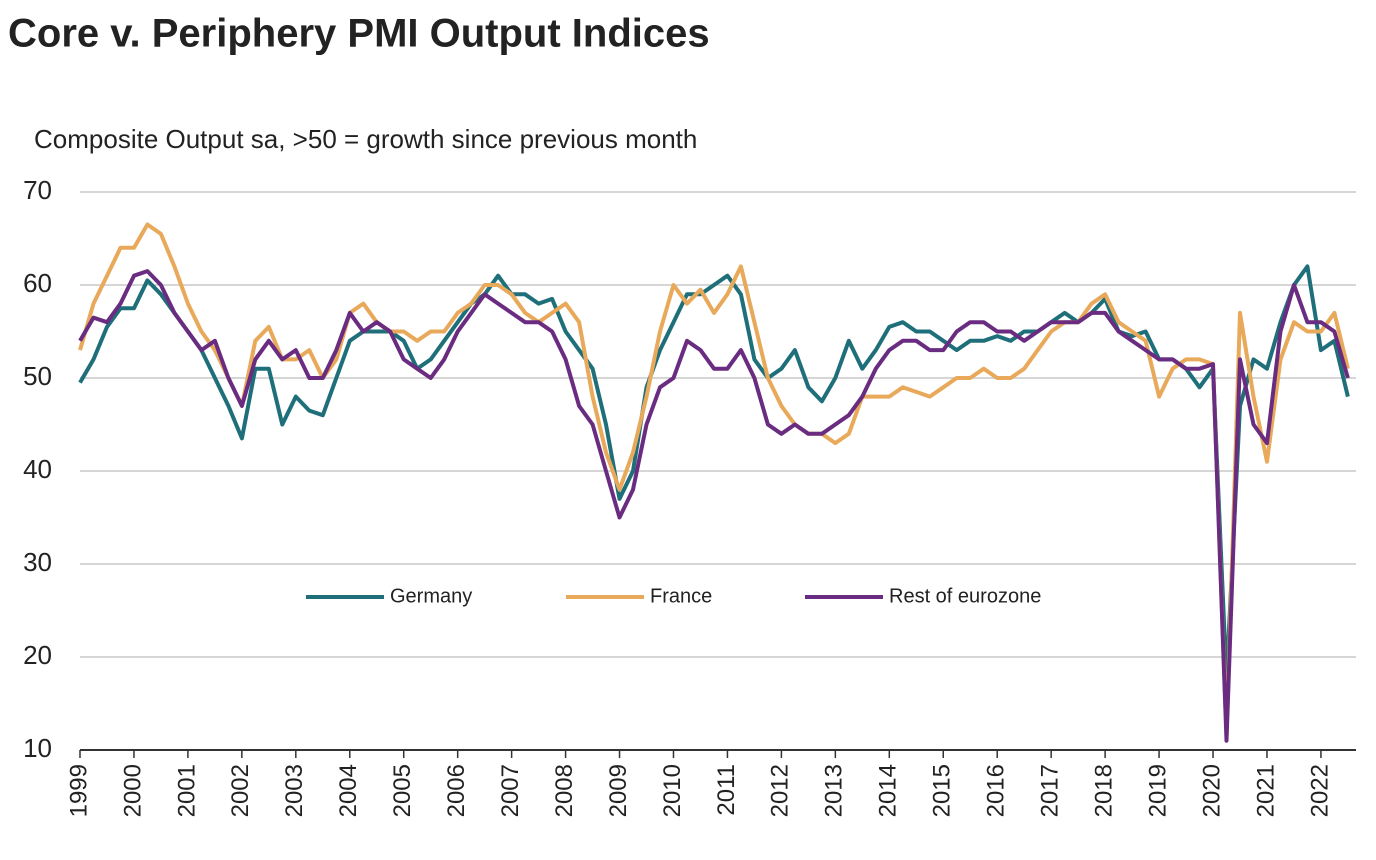 The image size is (1376, 860). Describe the element at coordinates (78, 790) in the screenshot. I see `x-tick-label: 1999` at that location.